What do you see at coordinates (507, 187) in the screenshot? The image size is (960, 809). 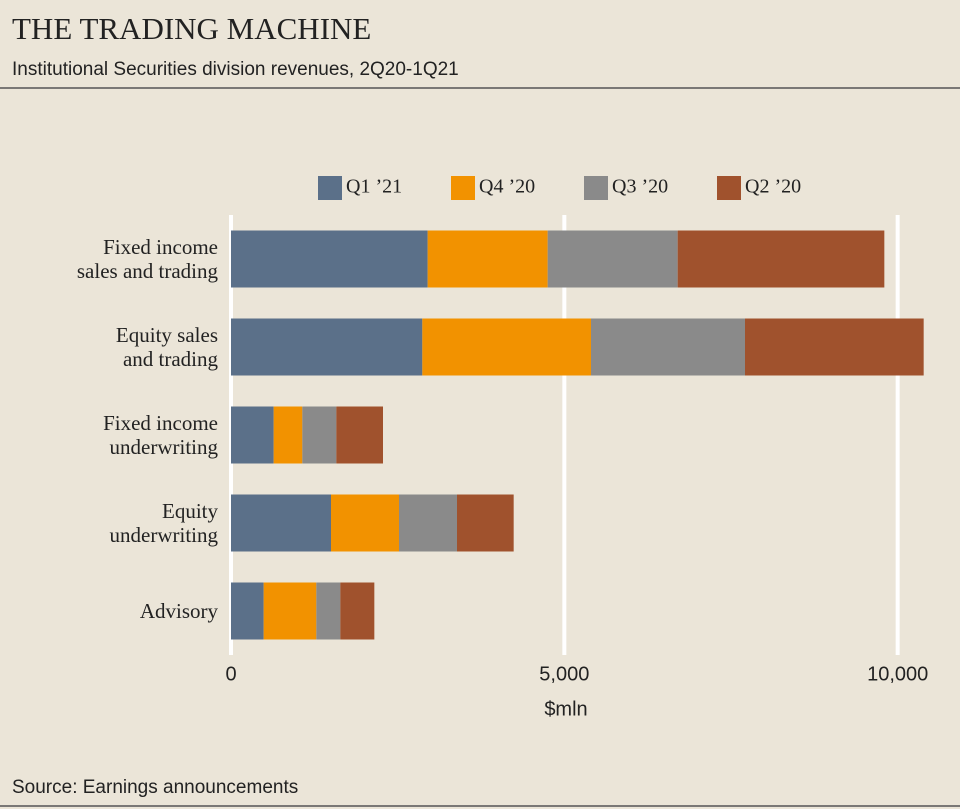 I see `legend-label: Q4 ’20` at bounding box center [507, 187].